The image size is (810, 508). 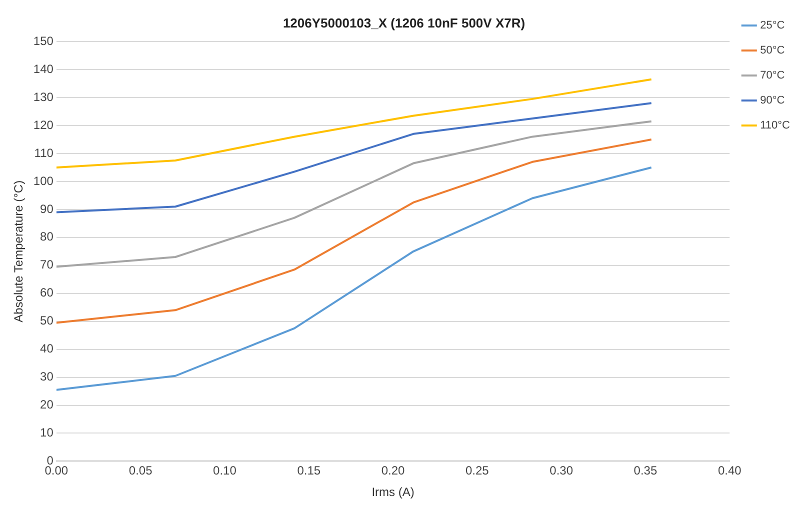 I want to click on x-tick-label: 0.10, so click(x=225, y=471).